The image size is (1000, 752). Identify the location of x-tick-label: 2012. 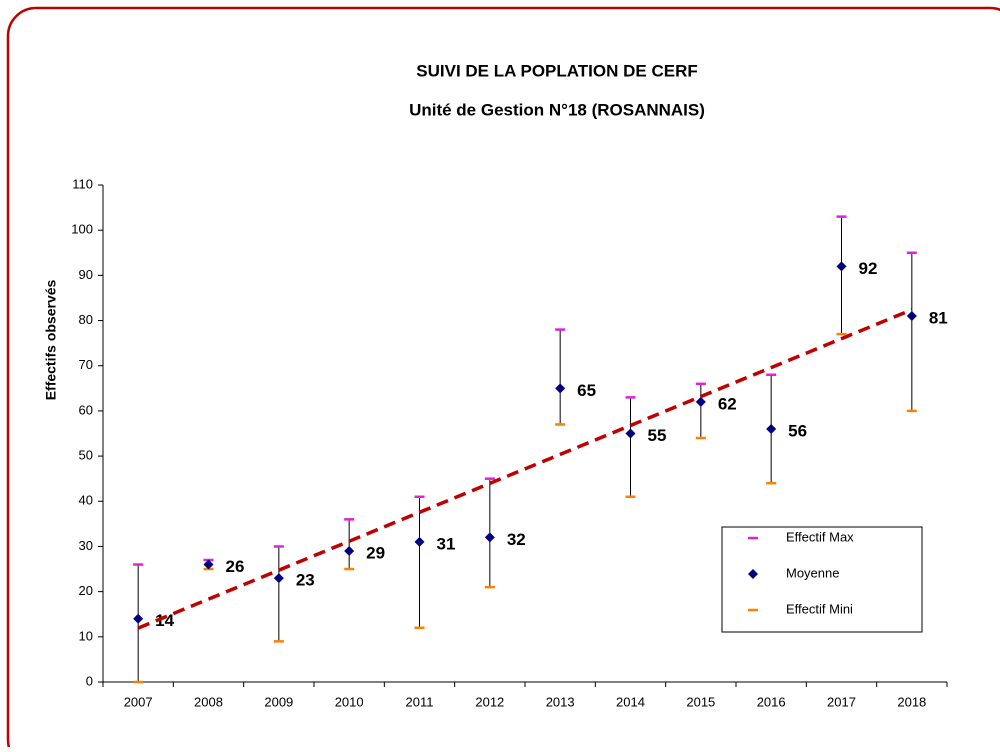
(489, 701).